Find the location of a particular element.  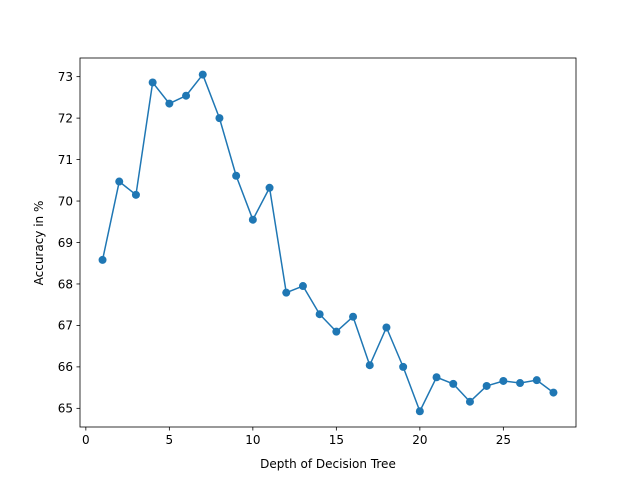

y-tick-label: 70 is located at coordinates (65, 201).